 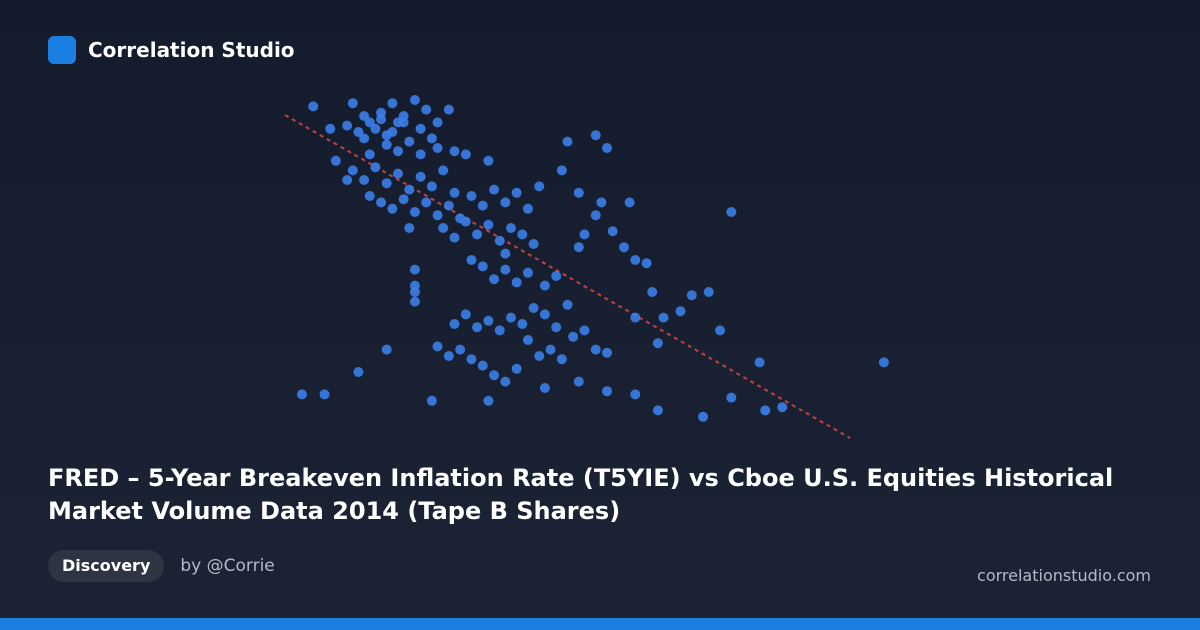 What do you see at coordinates (106, 565) in the screenshot?
I see `category-tag: Discovery` at bounding box center [106, 565].